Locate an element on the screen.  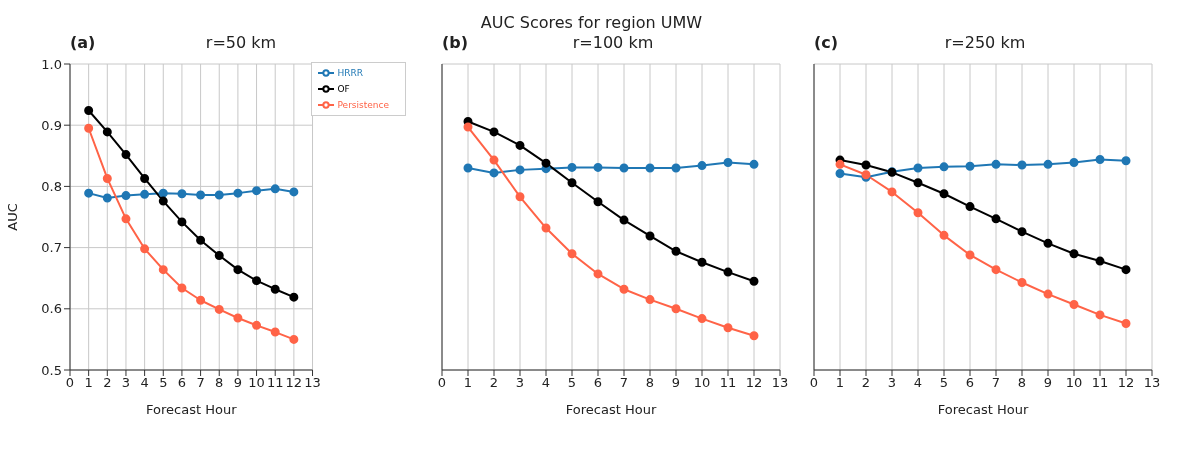
y-tick-label: 0.5 is located at coordinates (51, 370).